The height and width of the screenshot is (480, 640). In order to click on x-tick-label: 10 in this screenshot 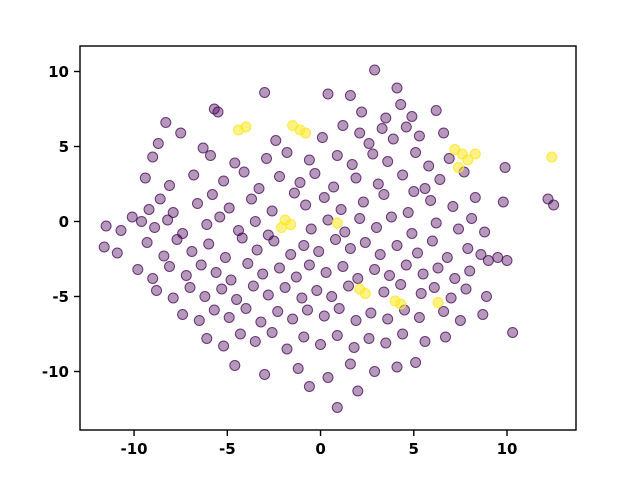, I will do `click(507, 449)`.